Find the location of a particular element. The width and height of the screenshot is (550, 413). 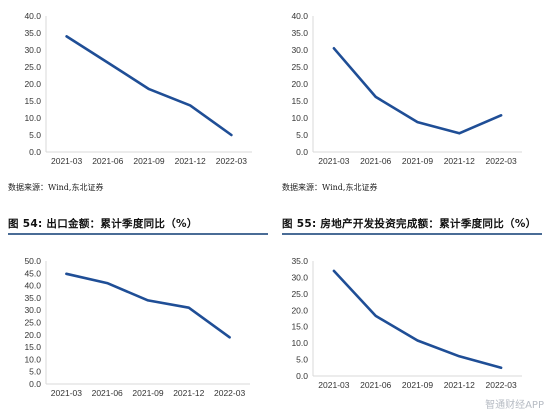

figure-title-rule-left is located at coordinates (138, 234).